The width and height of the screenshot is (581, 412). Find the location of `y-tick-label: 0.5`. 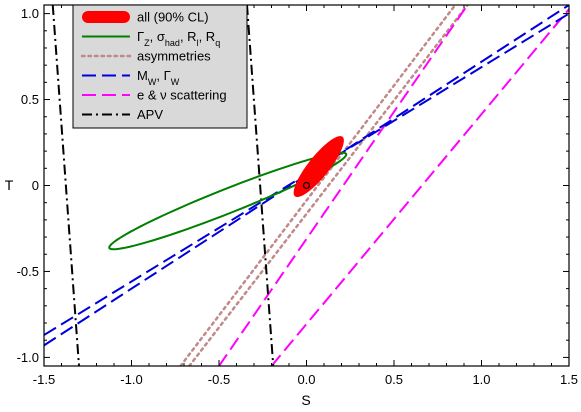

y-tick-label: 0.5 is located at coordinates (30, 99).